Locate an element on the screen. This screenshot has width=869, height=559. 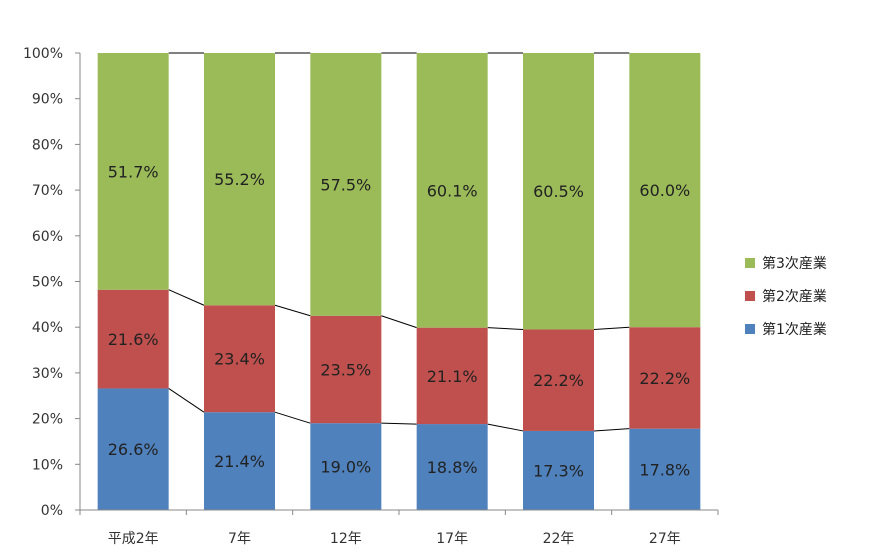
x-category-label: 17年 is located at coordinates (452, 539).